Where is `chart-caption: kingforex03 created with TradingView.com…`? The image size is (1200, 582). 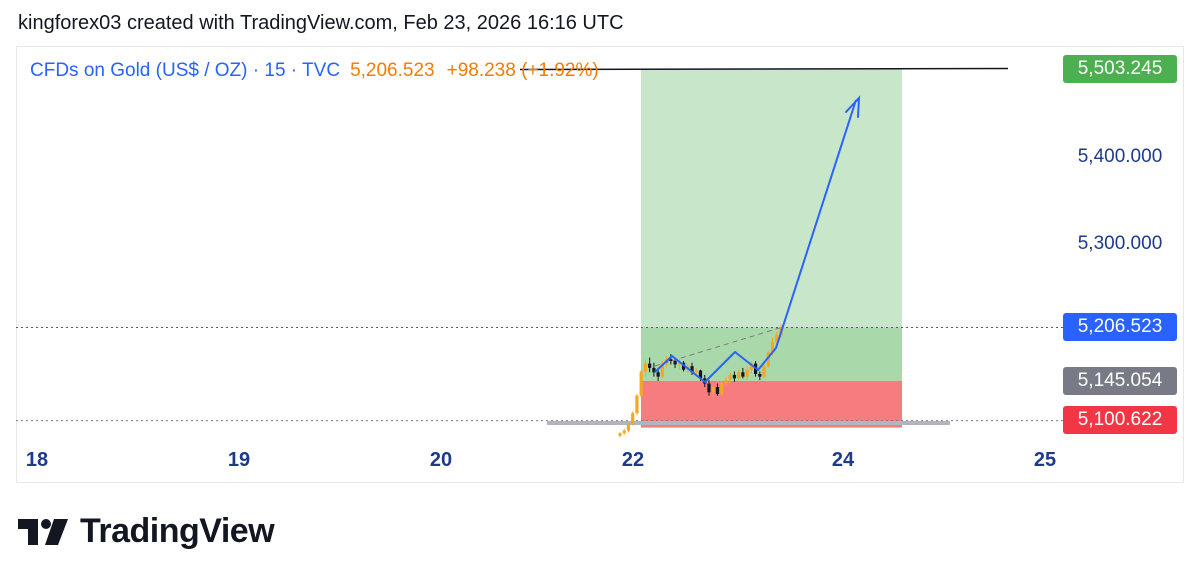
chart-caption: kingforex03 created with TradingView.com… is located at coordinates (321, 23).